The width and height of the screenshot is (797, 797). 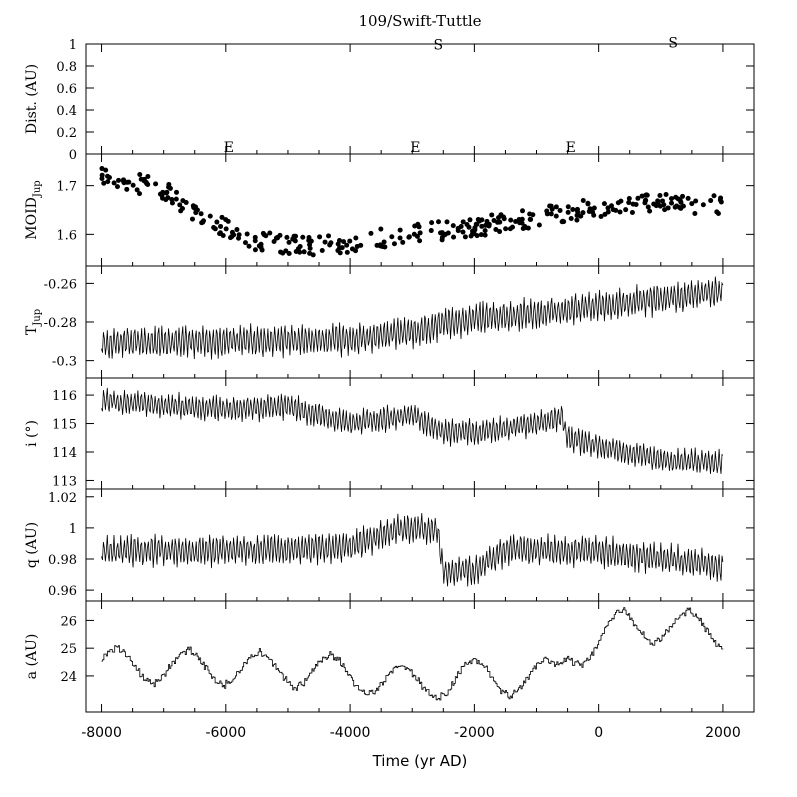 I want to click on panel-perihelion: 0.96 0.98 1 1.02 q (AU), so click(x=389, y=545).